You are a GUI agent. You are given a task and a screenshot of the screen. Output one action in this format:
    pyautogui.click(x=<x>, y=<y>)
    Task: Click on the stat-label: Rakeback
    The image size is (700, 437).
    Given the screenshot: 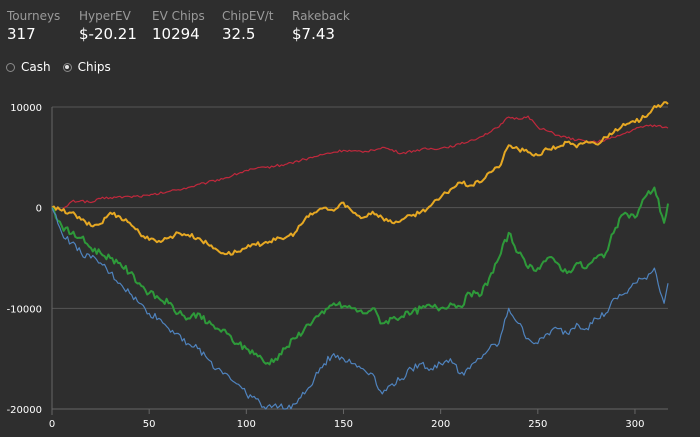 What is the action you would take?
    pyautogui.click(x=321, y=16)
    